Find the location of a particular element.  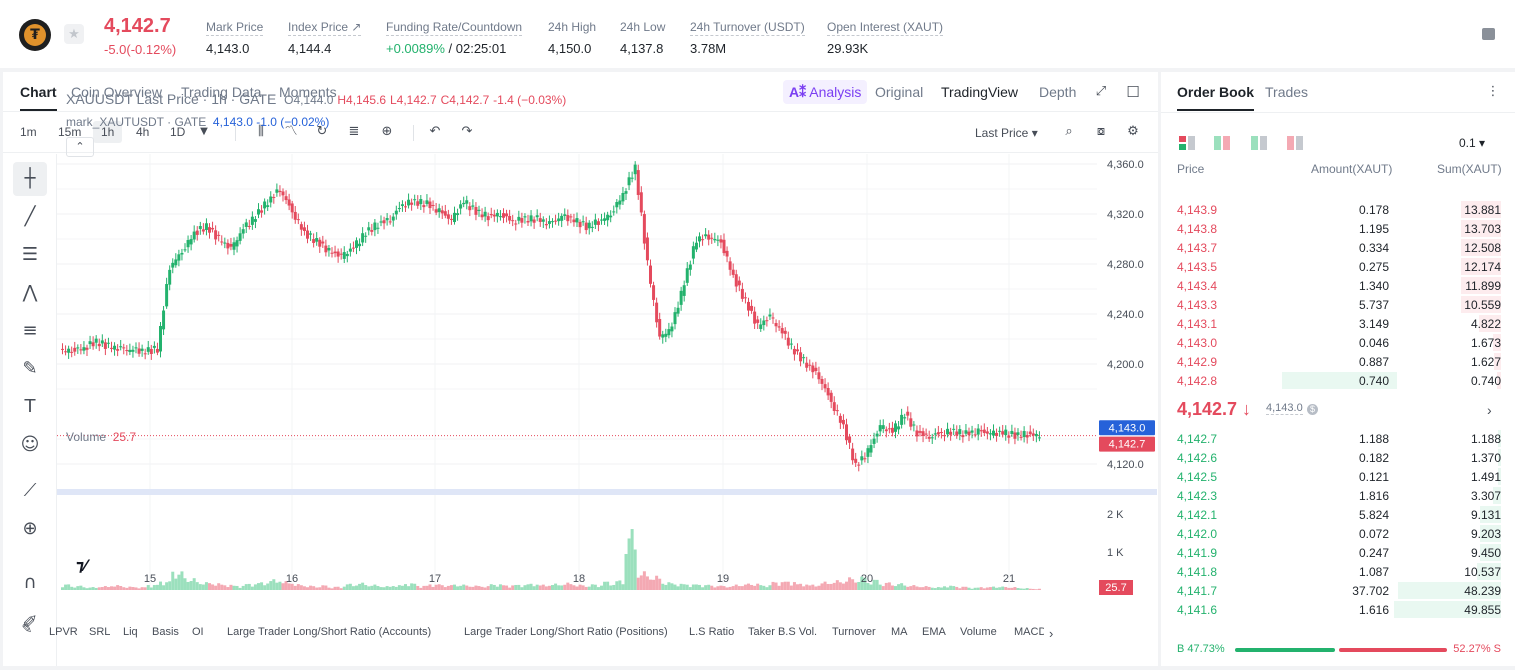

bid-row: 4,141.9 0.247 9.450 is located at coordinates (1331, 552).